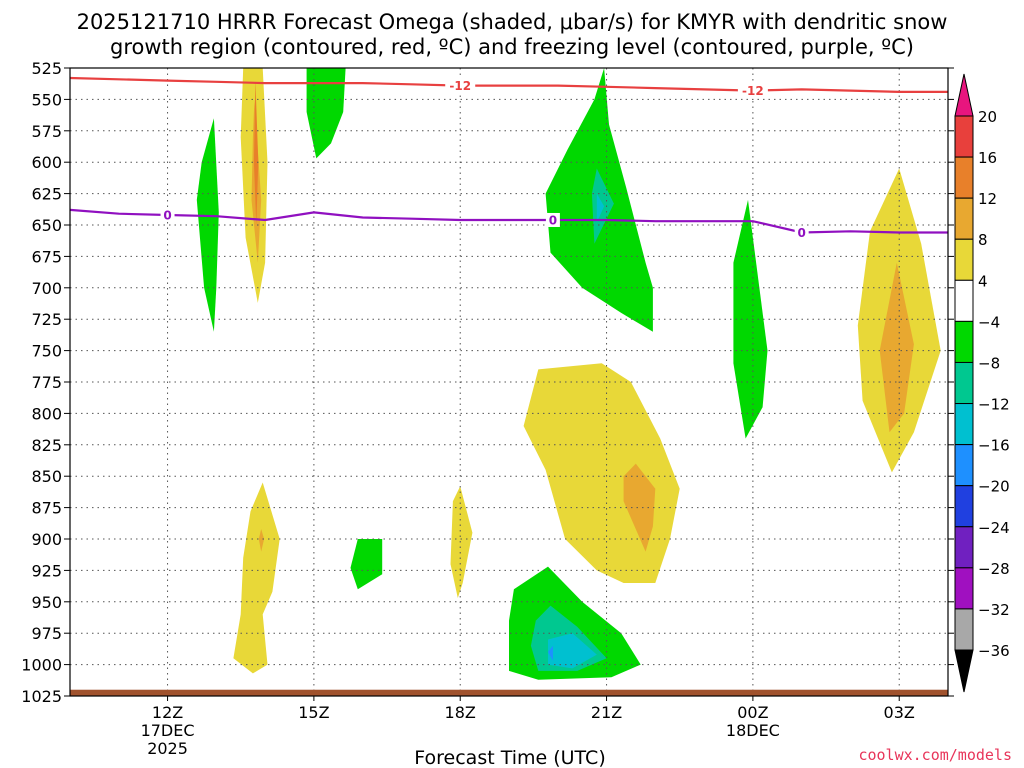 The width and height of the screenshot is (1024, 768). I want to click on x-tick-date-4: 18DEC, so click(753, 730).